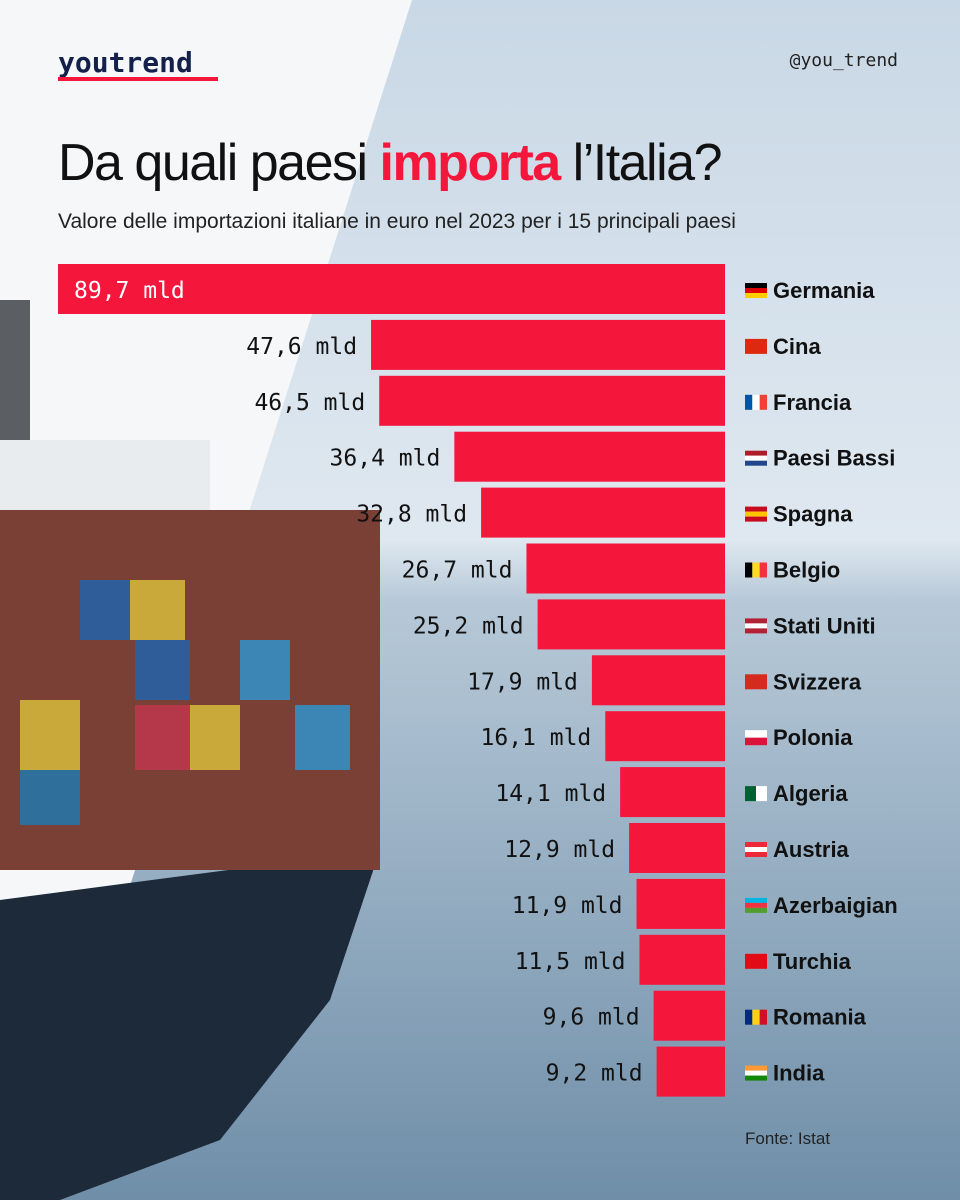 Image resolution: width=960 pixels, height=1200 pixels. I want to click on category-label: Algeria, so click(810, 793).